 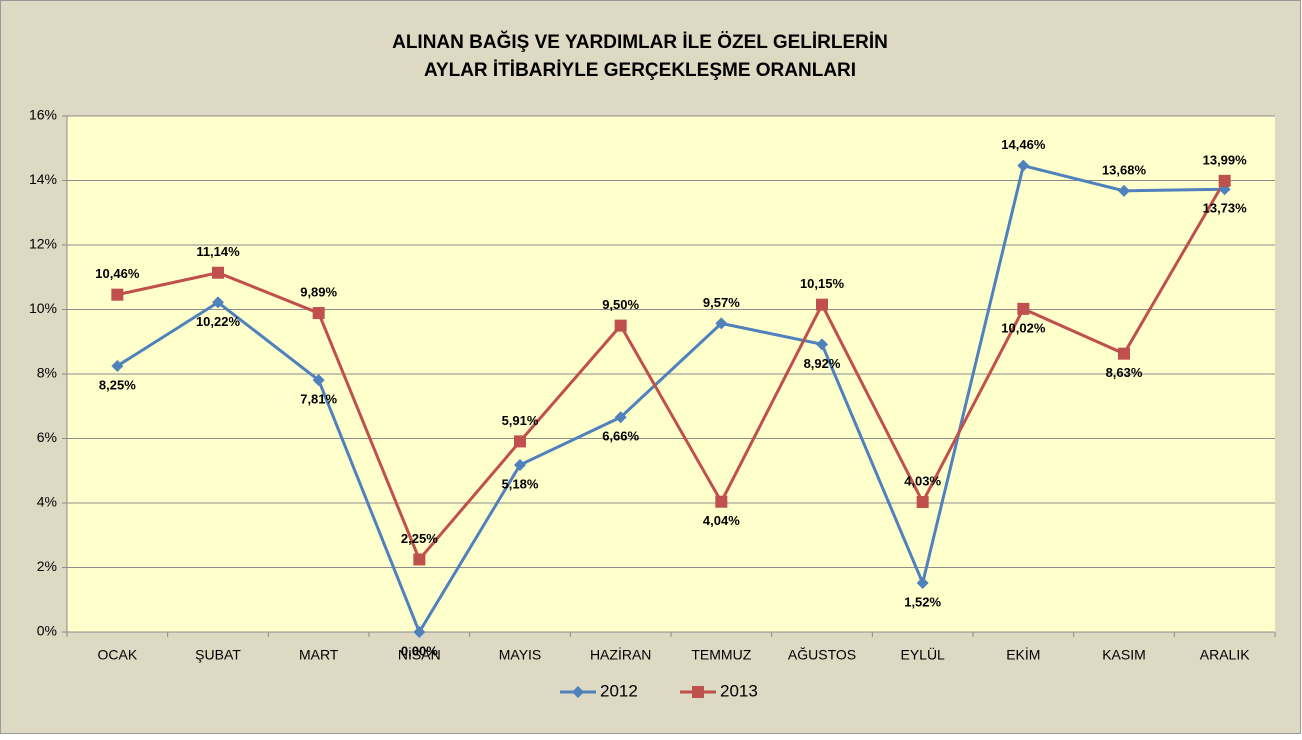 I want to click on y-tick-label: 4%, so click(x=47, y=502).